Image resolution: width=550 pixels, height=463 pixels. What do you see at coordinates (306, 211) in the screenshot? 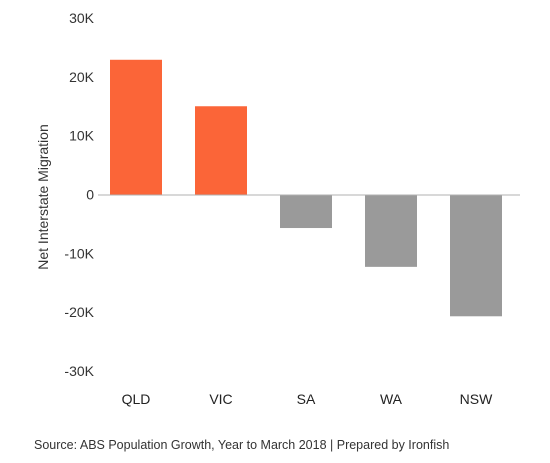
I see `bar-sa` at bounding box center [306, 211].